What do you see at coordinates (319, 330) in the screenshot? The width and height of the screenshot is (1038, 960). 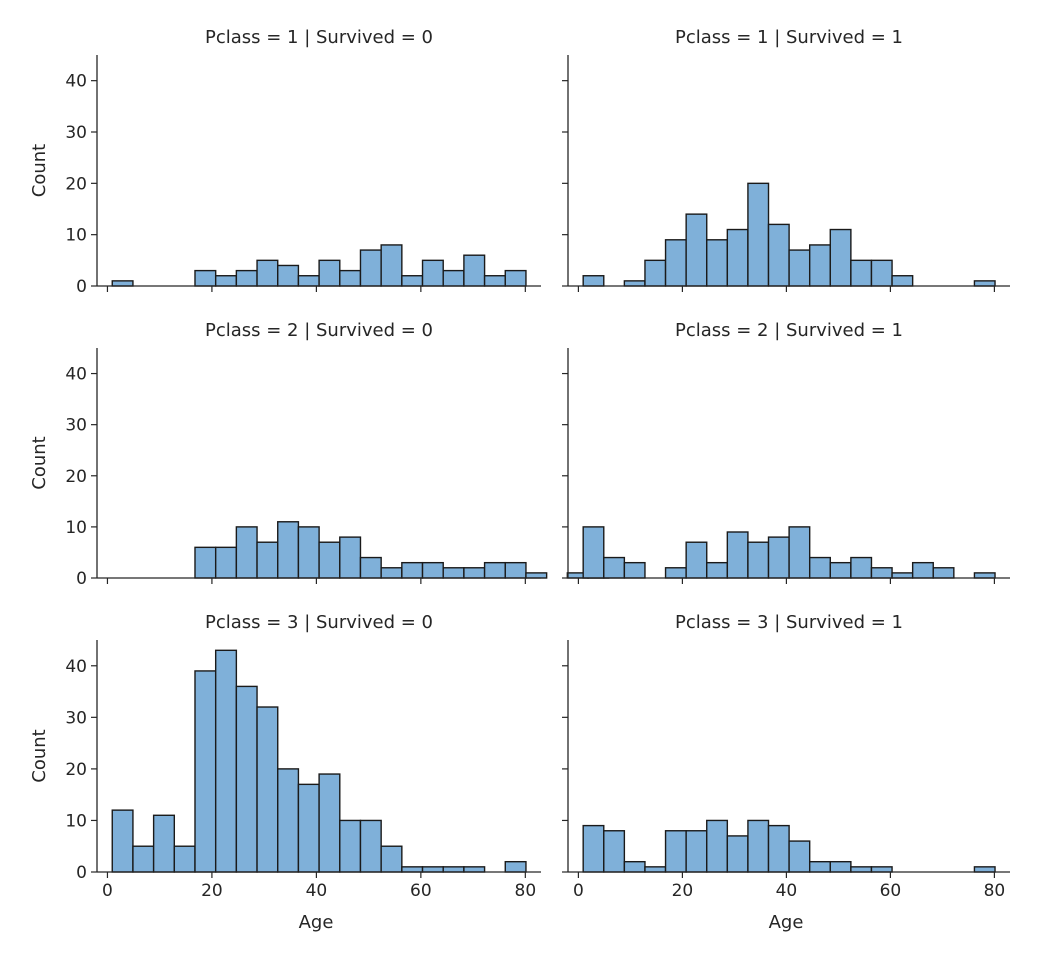 I see `panel-title: Pclass = 2 | Survived = 0` at bounding box center [319, 330].